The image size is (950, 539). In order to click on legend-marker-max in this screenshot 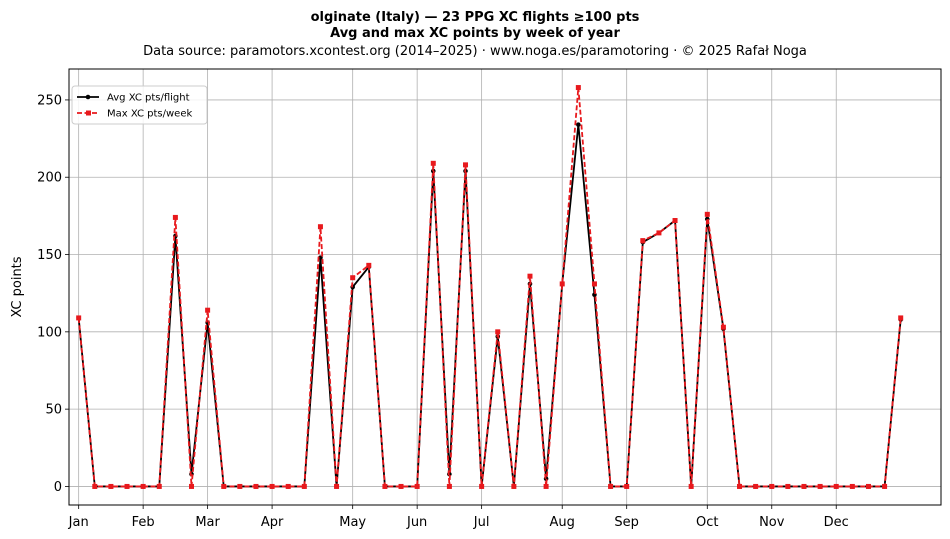, I will do `click(88, 113)`.